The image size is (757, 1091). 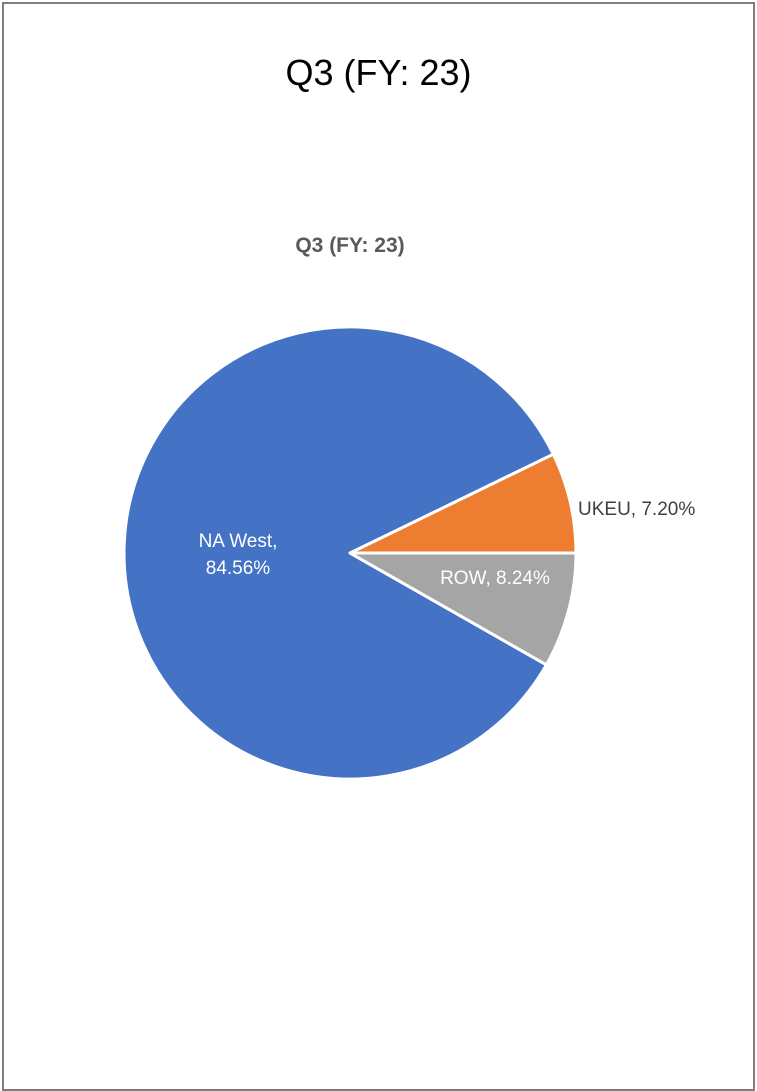 What do you see at coordinates (378, 72) in the screenshot?
I see `page-title: Q3 (FY: 23)` at bounding box center [378, 72].